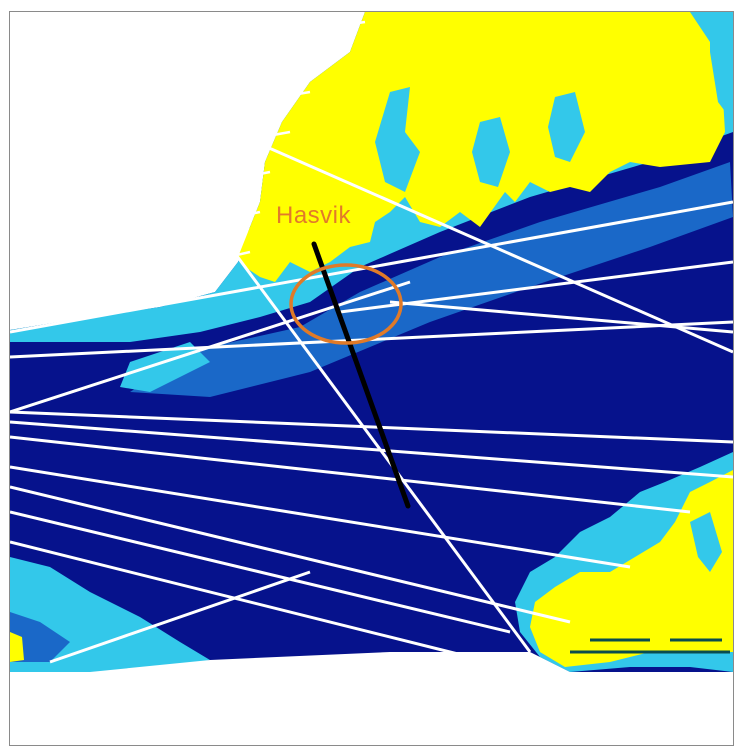  I want to click on profile-line, so click(361, 375).